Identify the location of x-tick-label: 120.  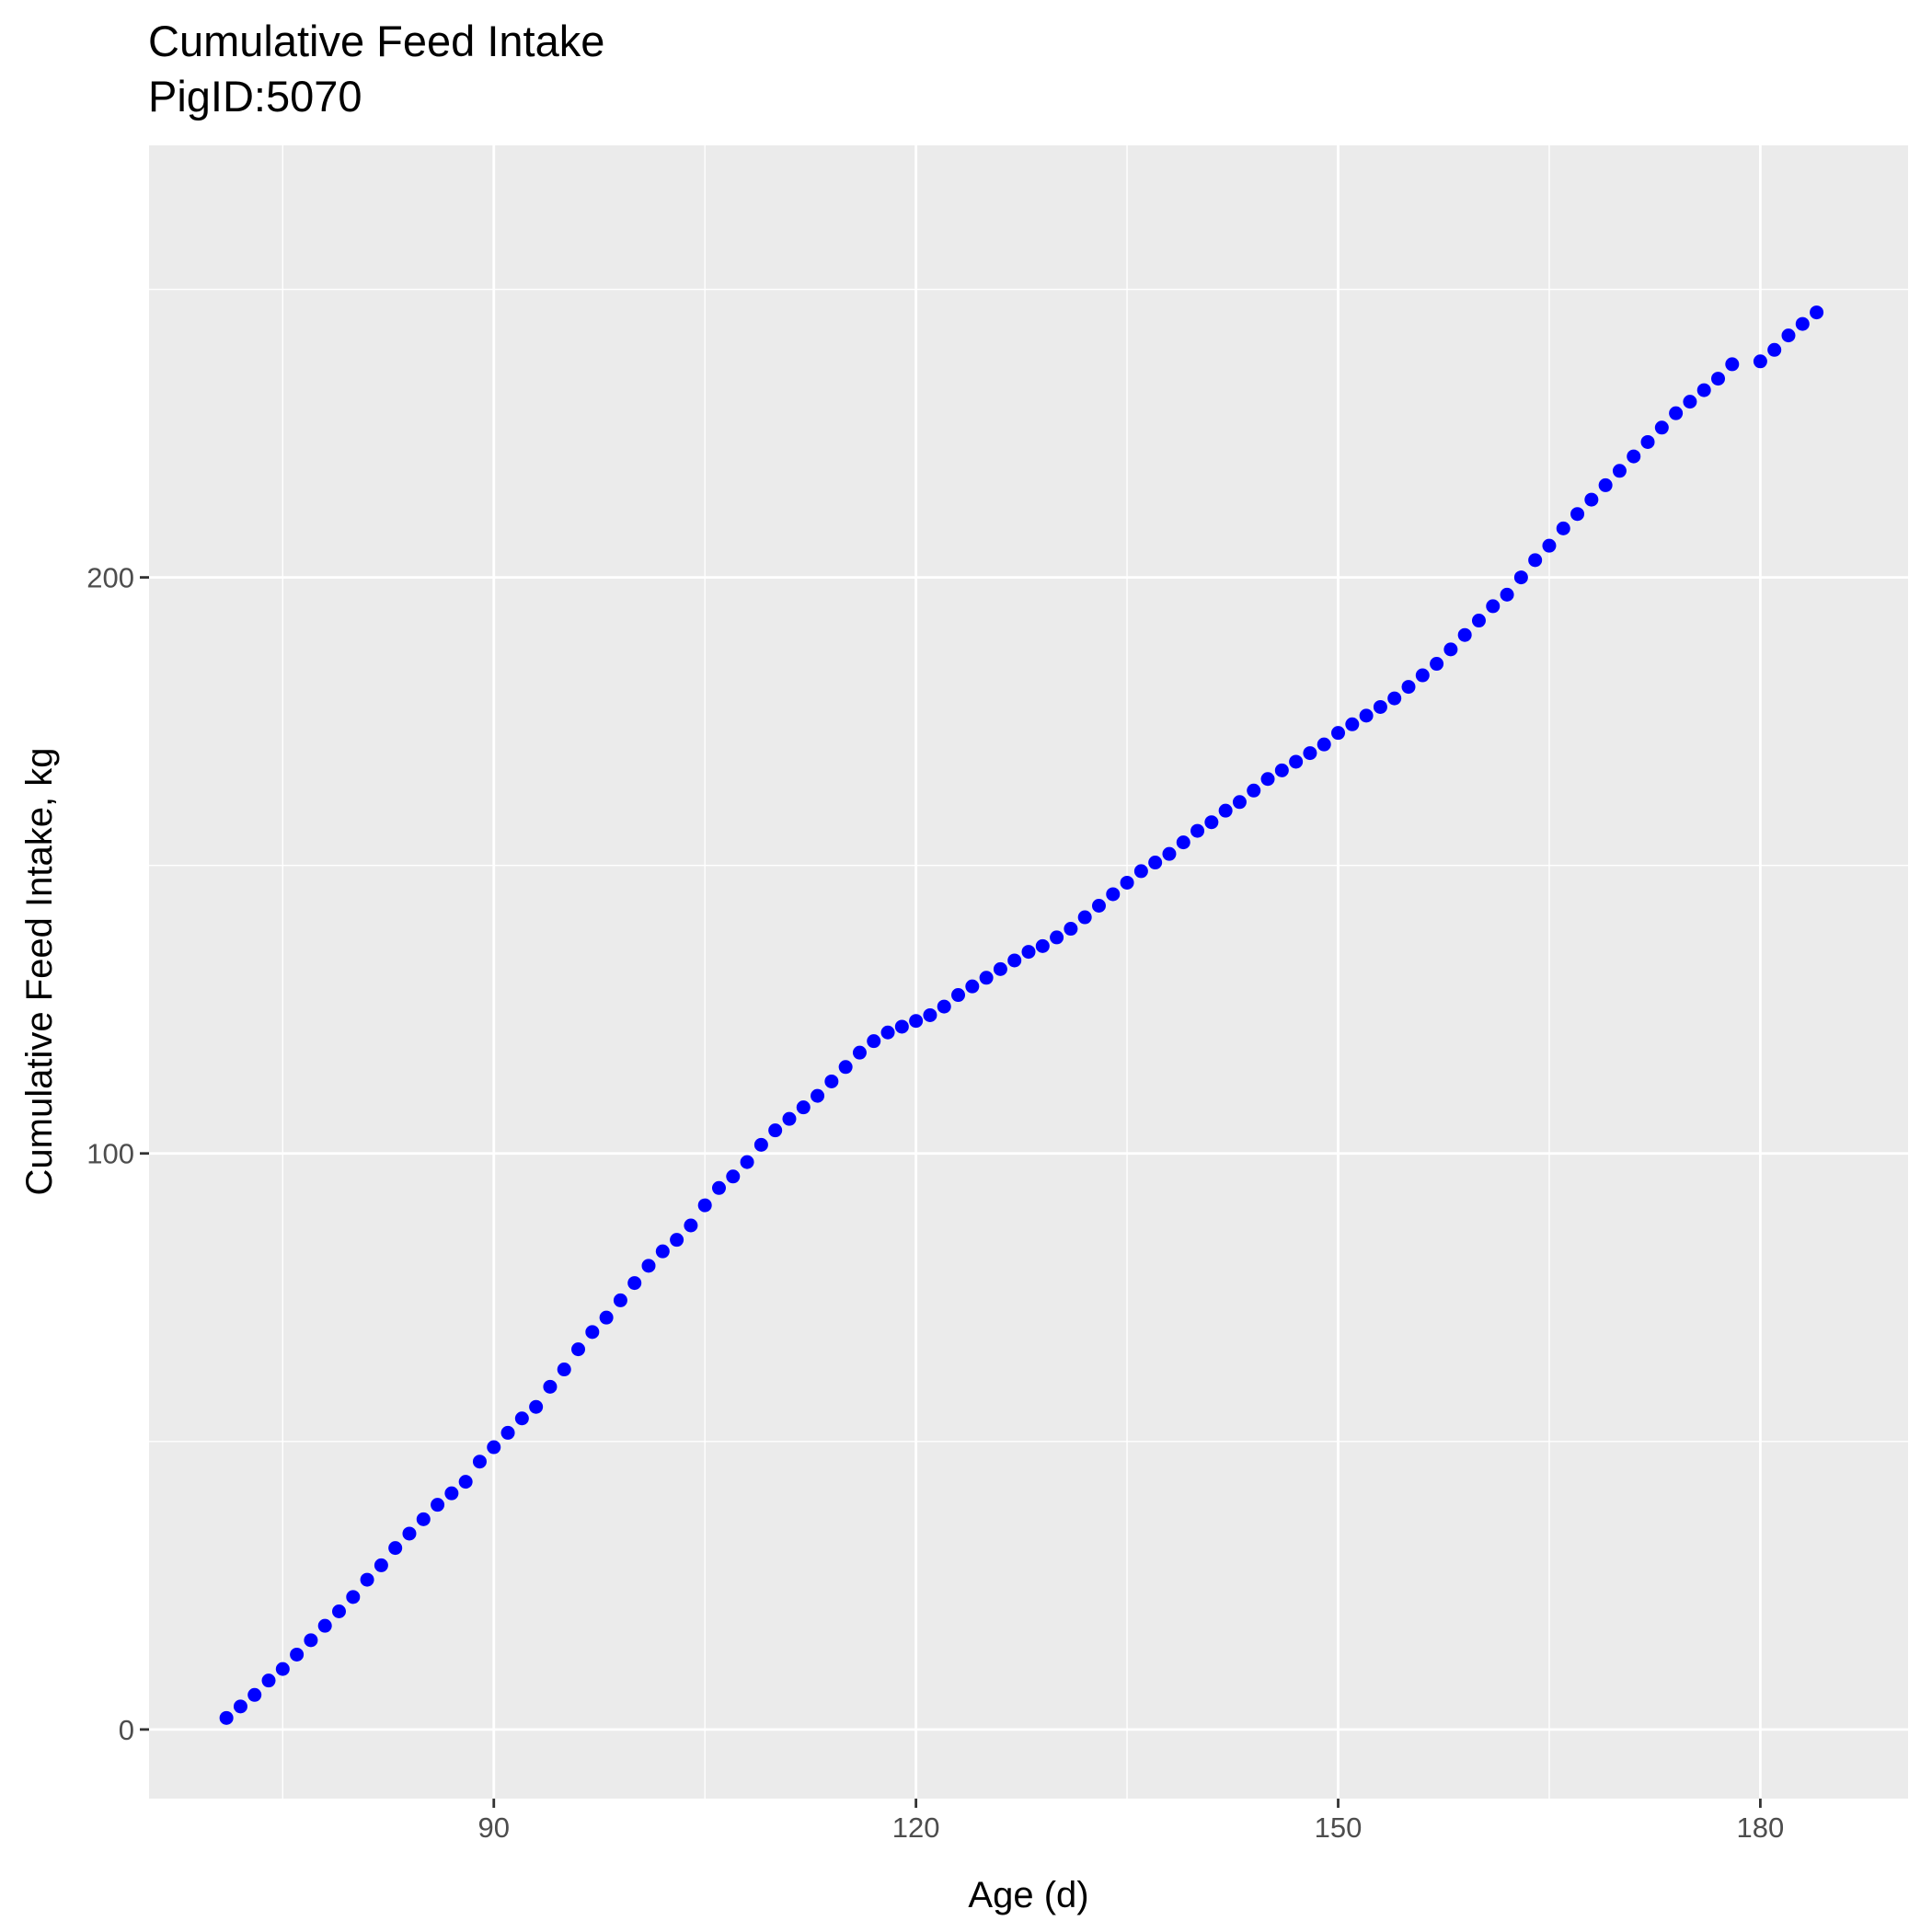
(916, 1827).